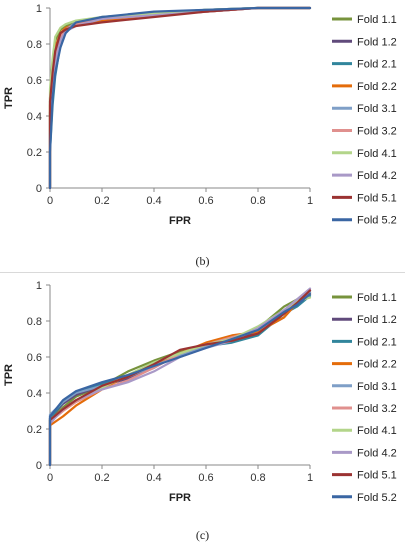 The width and height of the screenshot is (405, 550). I want to click on caption-b: (b), so click(202, 261).